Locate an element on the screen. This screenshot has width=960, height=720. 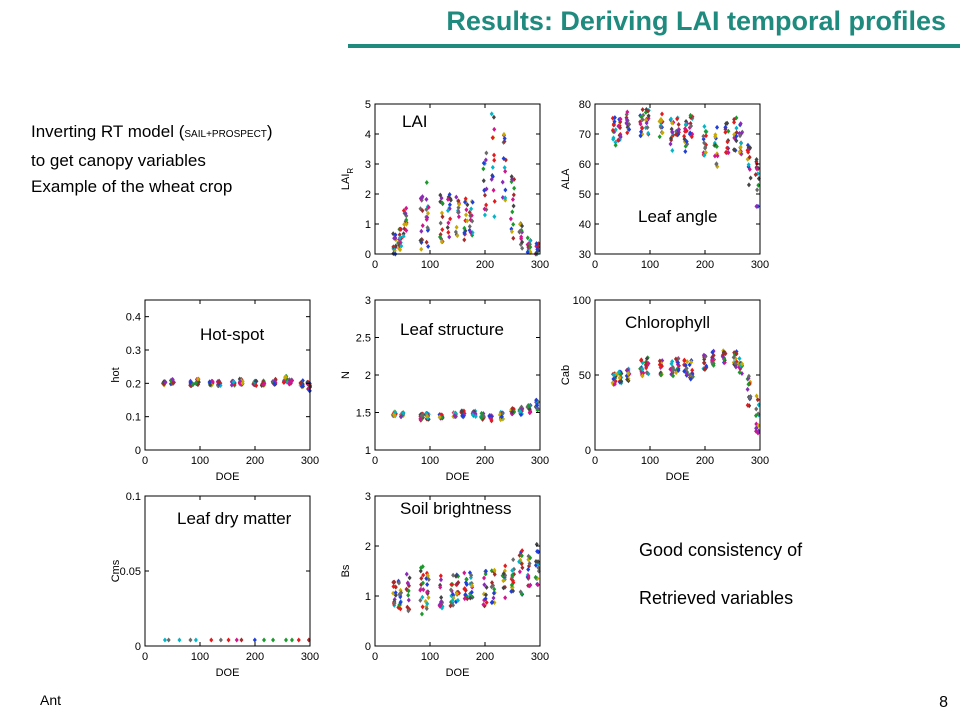
y-tick-label: 80 is located at coordinates (585, 105).